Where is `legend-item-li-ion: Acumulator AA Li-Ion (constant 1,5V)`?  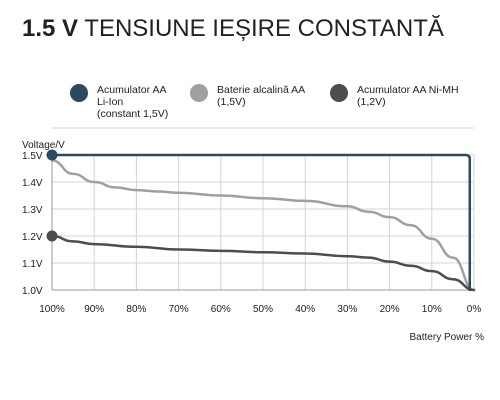
legend-item-li-ion: Acumulator AA Li-Ion (constant 1,5V) is located at coordinates (119, 102).